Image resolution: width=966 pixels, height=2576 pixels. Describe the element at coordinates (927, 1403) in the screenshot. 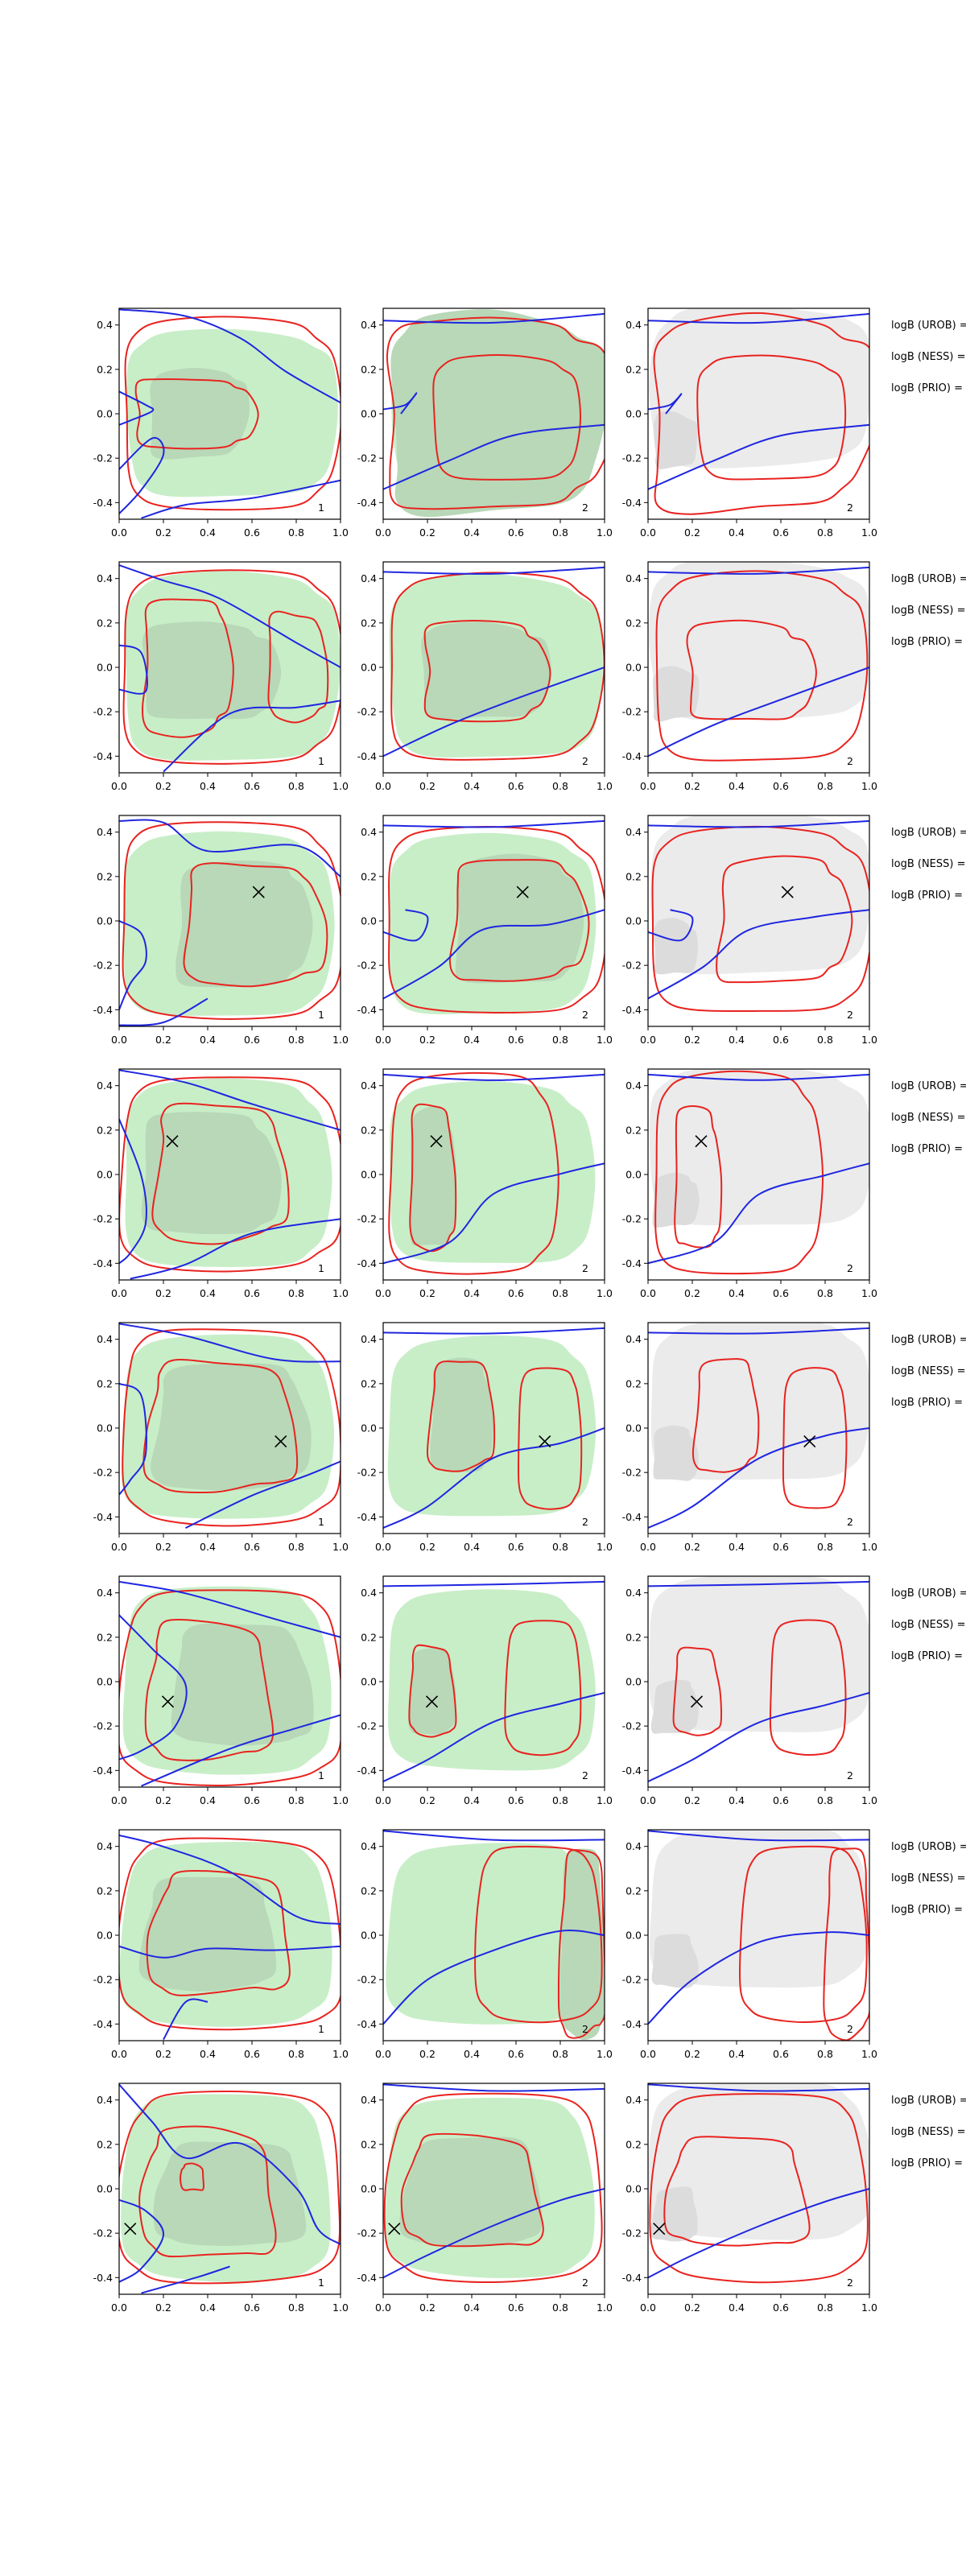

I see `side-label: logB (PRIO) =` at that location.